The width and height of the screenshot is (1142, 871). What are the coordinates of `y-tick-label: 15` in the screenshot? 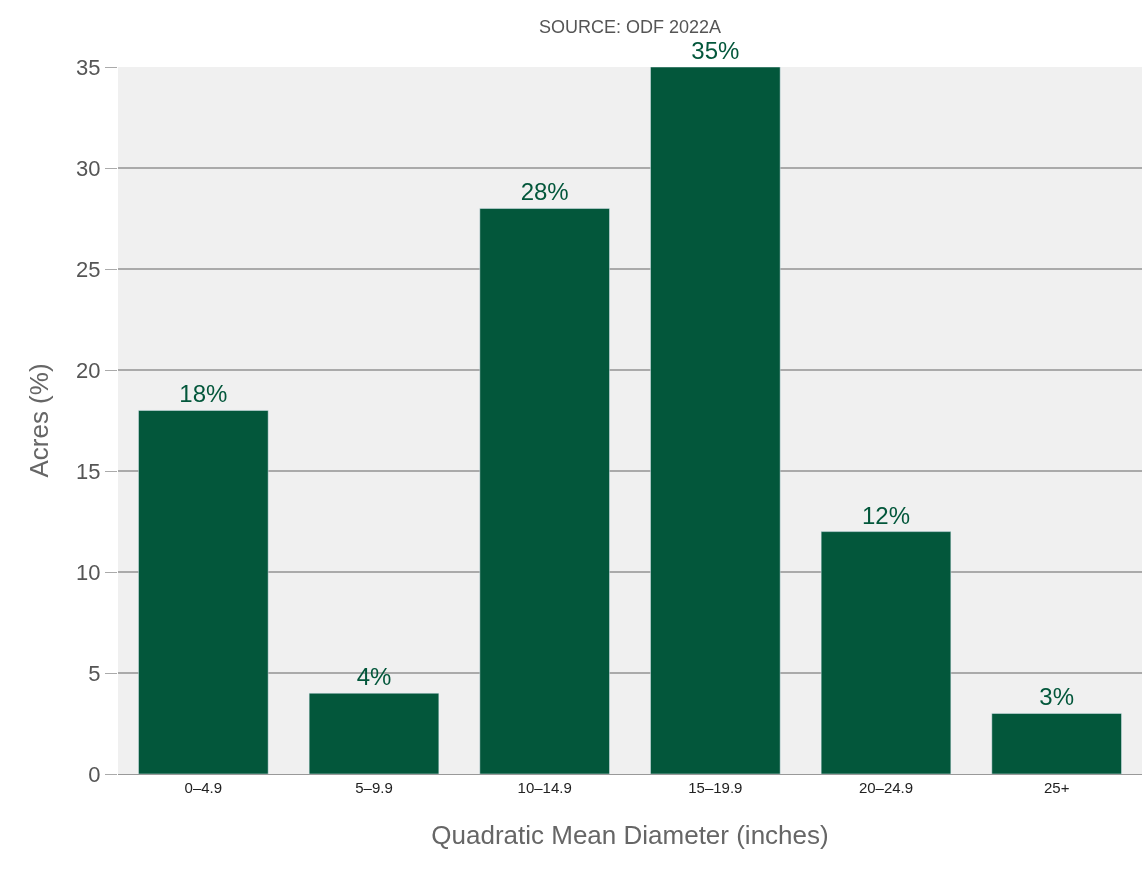 It's located at (88, 471).